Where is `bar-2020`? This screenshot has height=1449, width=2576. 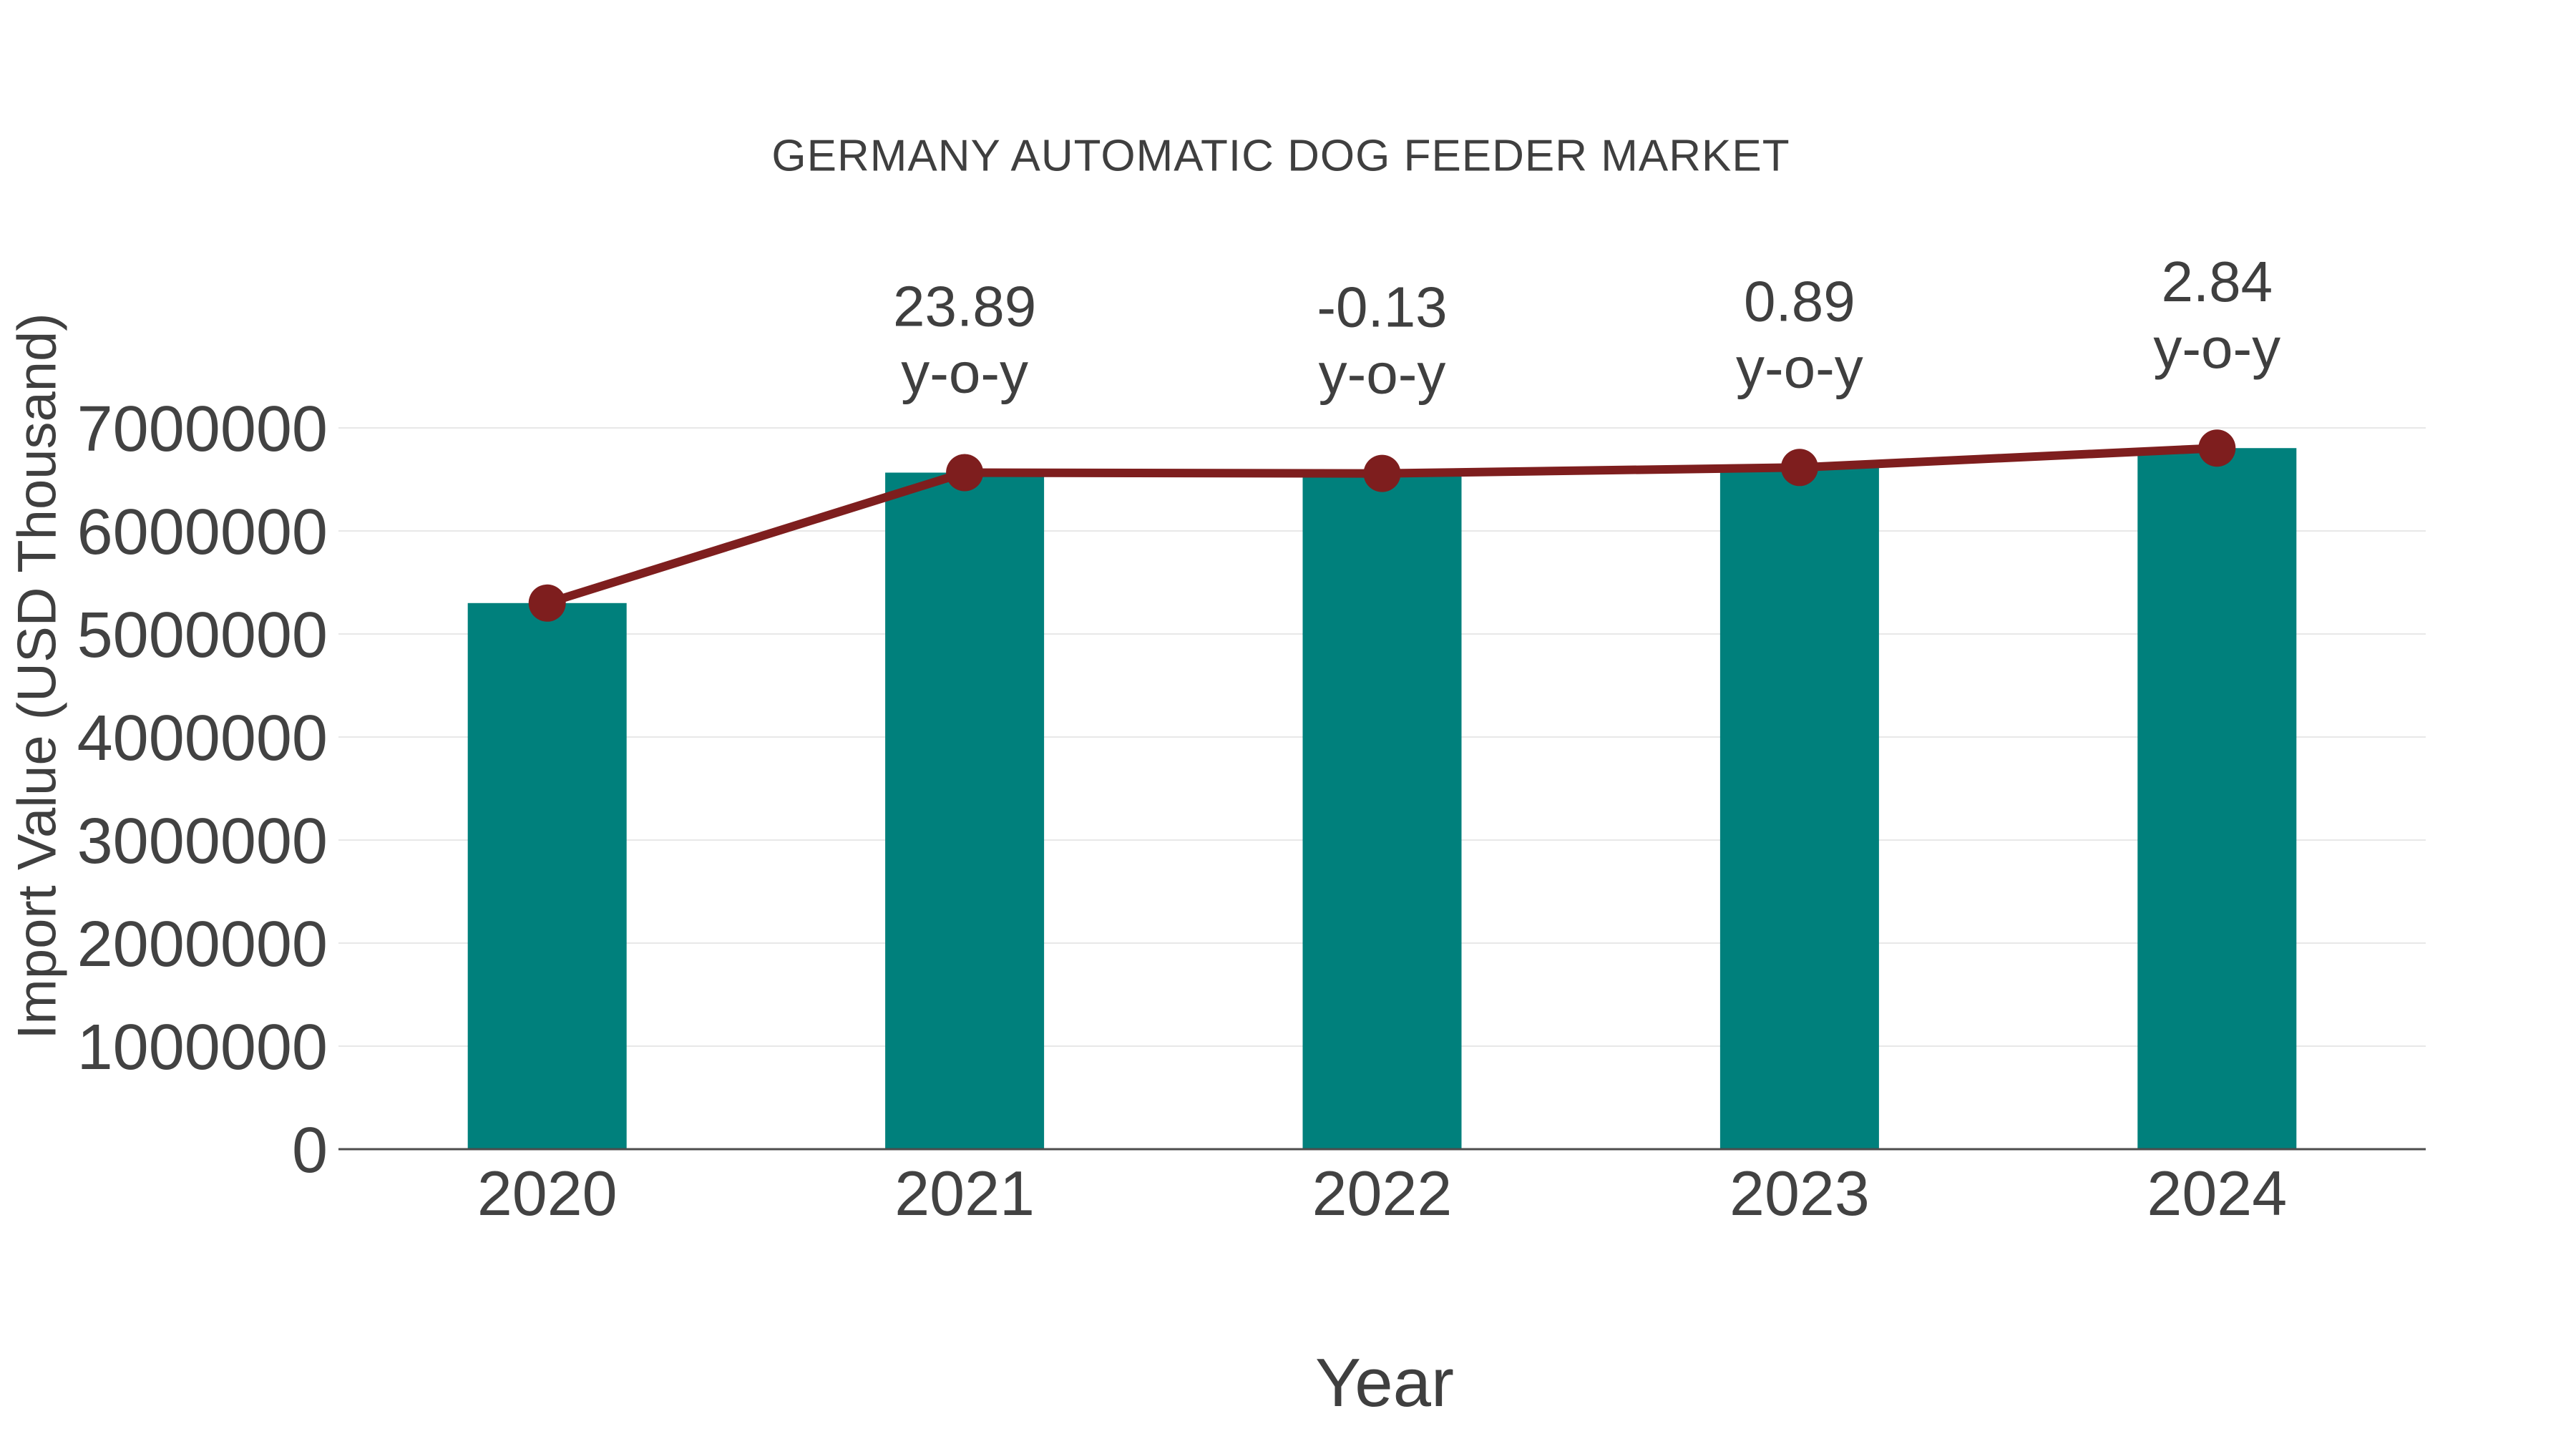
bar-2020 is located at coordinates (547, 875).